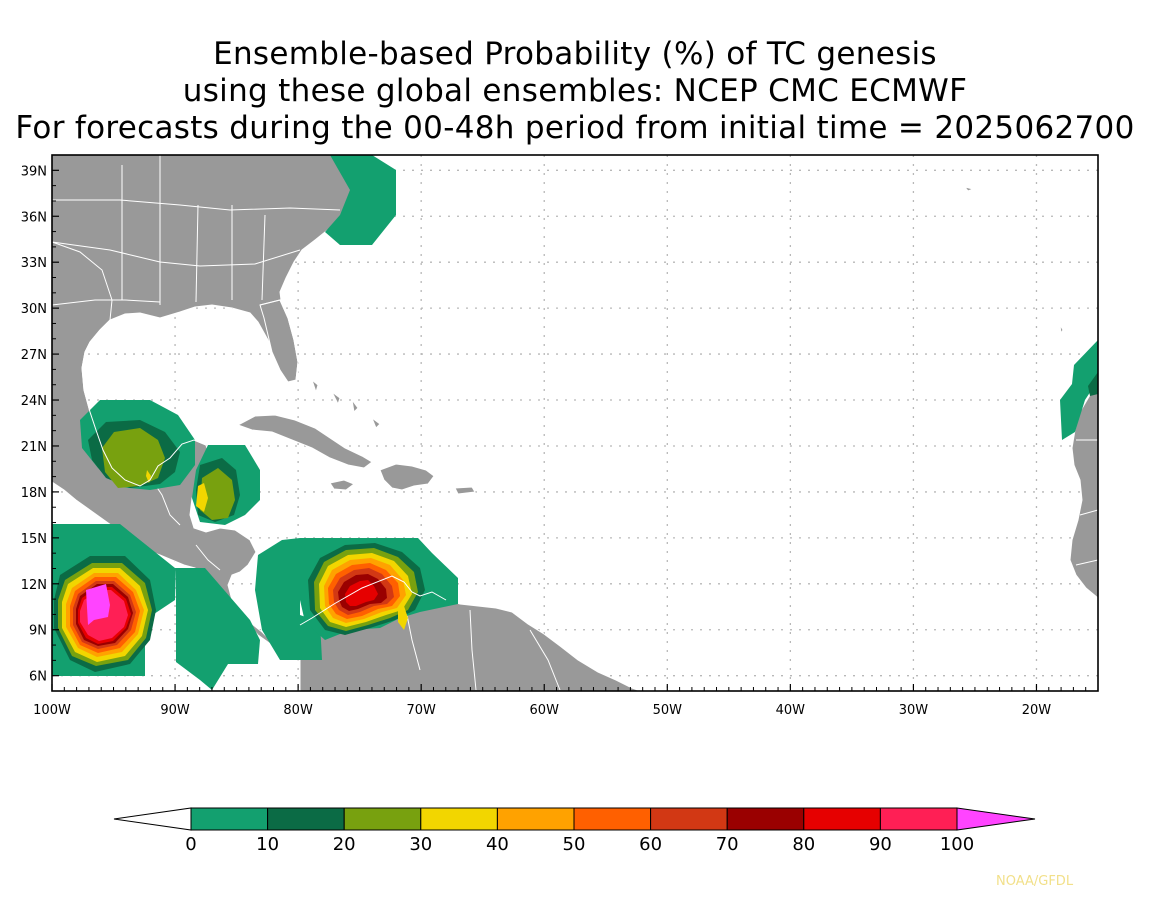  I want to click on lon-label: 60W, so click(545, 710).